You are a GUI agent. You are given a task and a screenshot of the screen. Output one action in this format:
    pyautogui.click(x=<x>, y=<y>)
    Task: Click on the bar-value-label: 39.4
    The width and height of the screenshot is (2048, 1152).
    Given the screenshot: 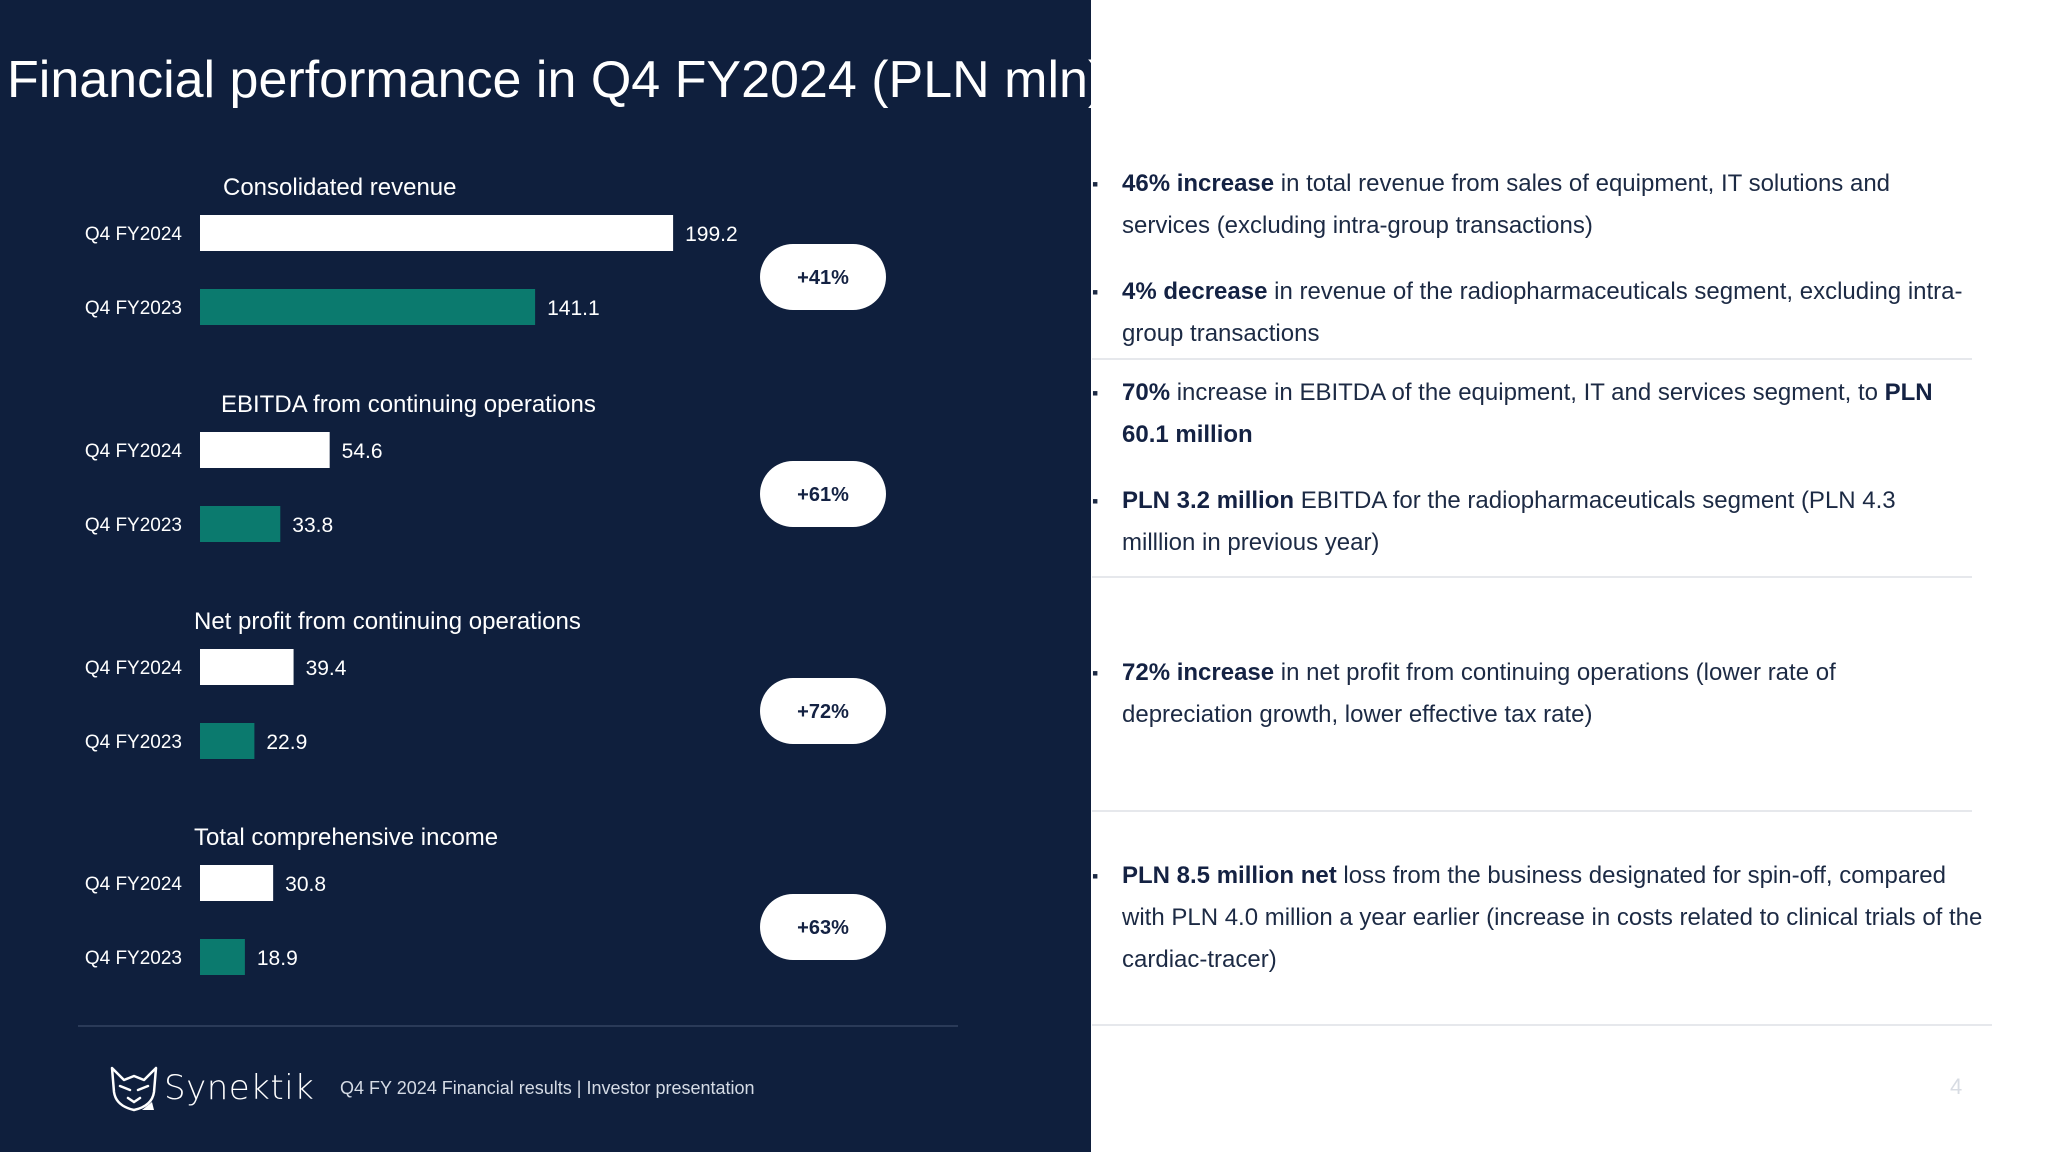 What is the action you would take?
    pyautogui.click(x=326, y=668)
    